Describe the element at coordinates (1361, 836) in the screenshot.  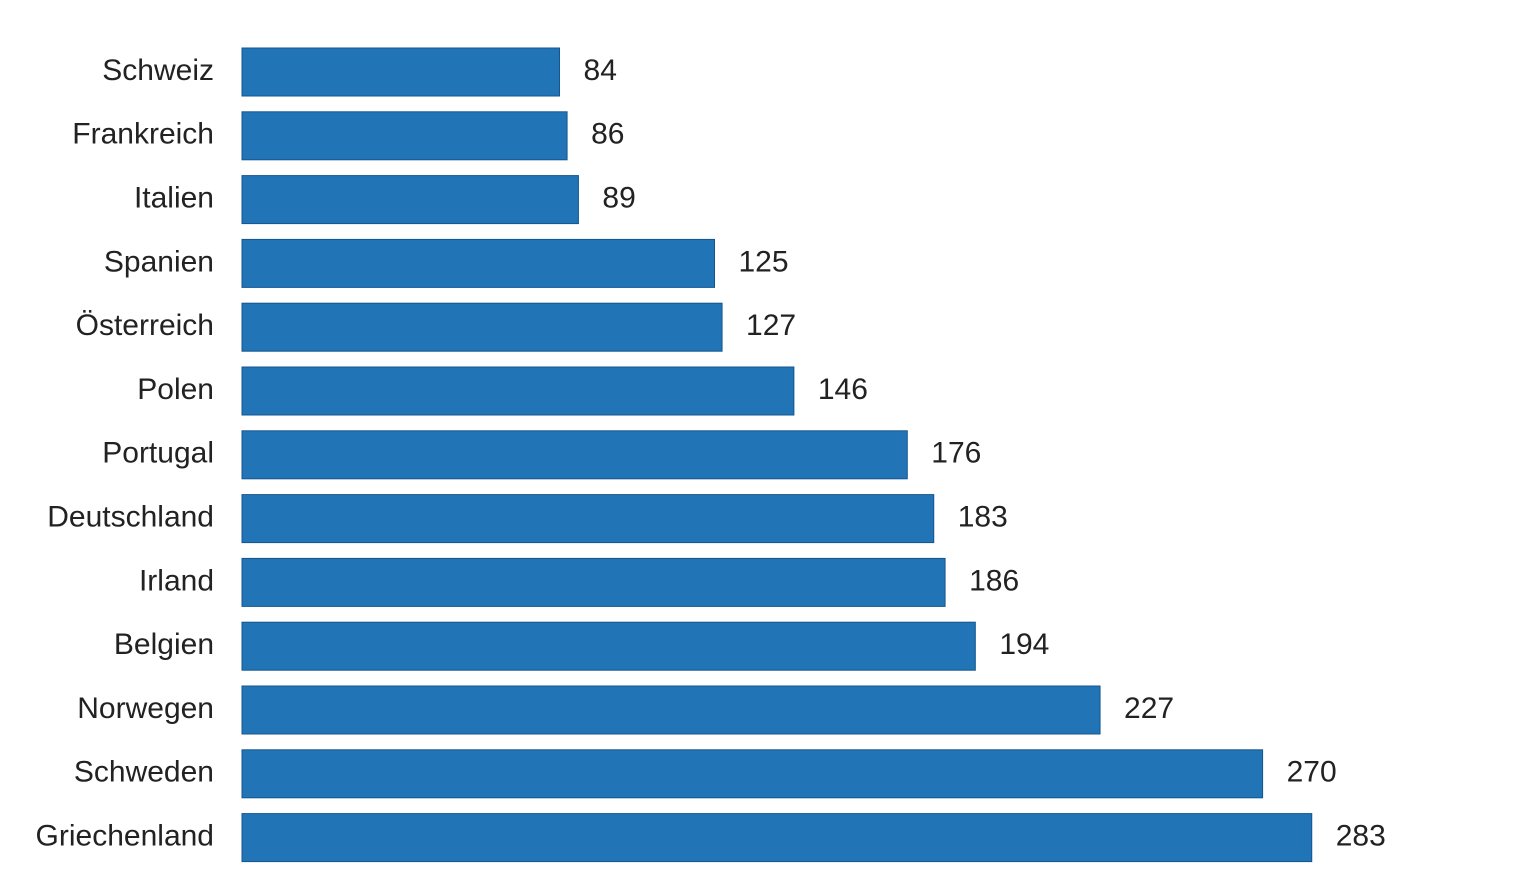
I see `value-label: 283` at that location.